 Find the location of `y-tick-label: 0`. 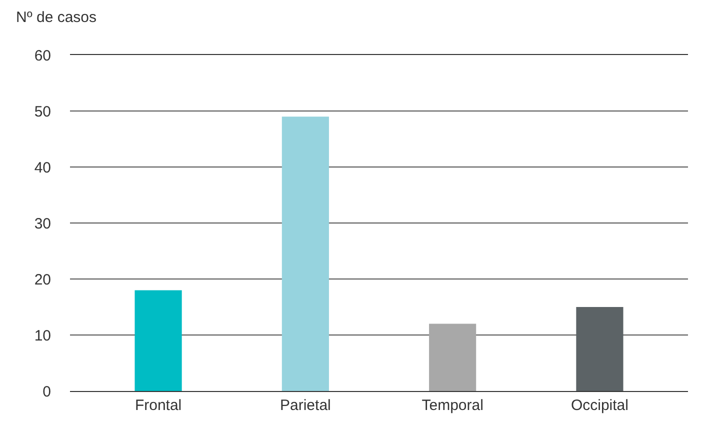

y-tick-label: 0 is located at coordinates (46, 391).